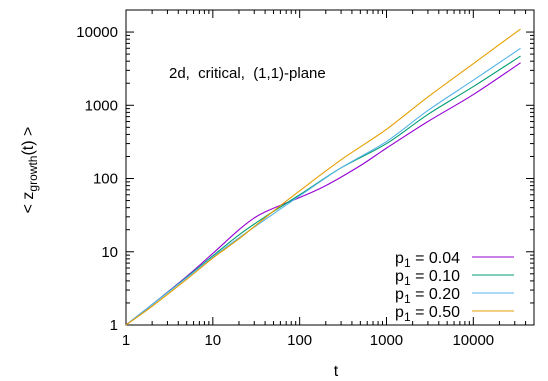  What do you see at coordinates (427, 260) in the screenshot?
I see `legend-label-0: p1 = 0.04` at bounding box center [427, 260].